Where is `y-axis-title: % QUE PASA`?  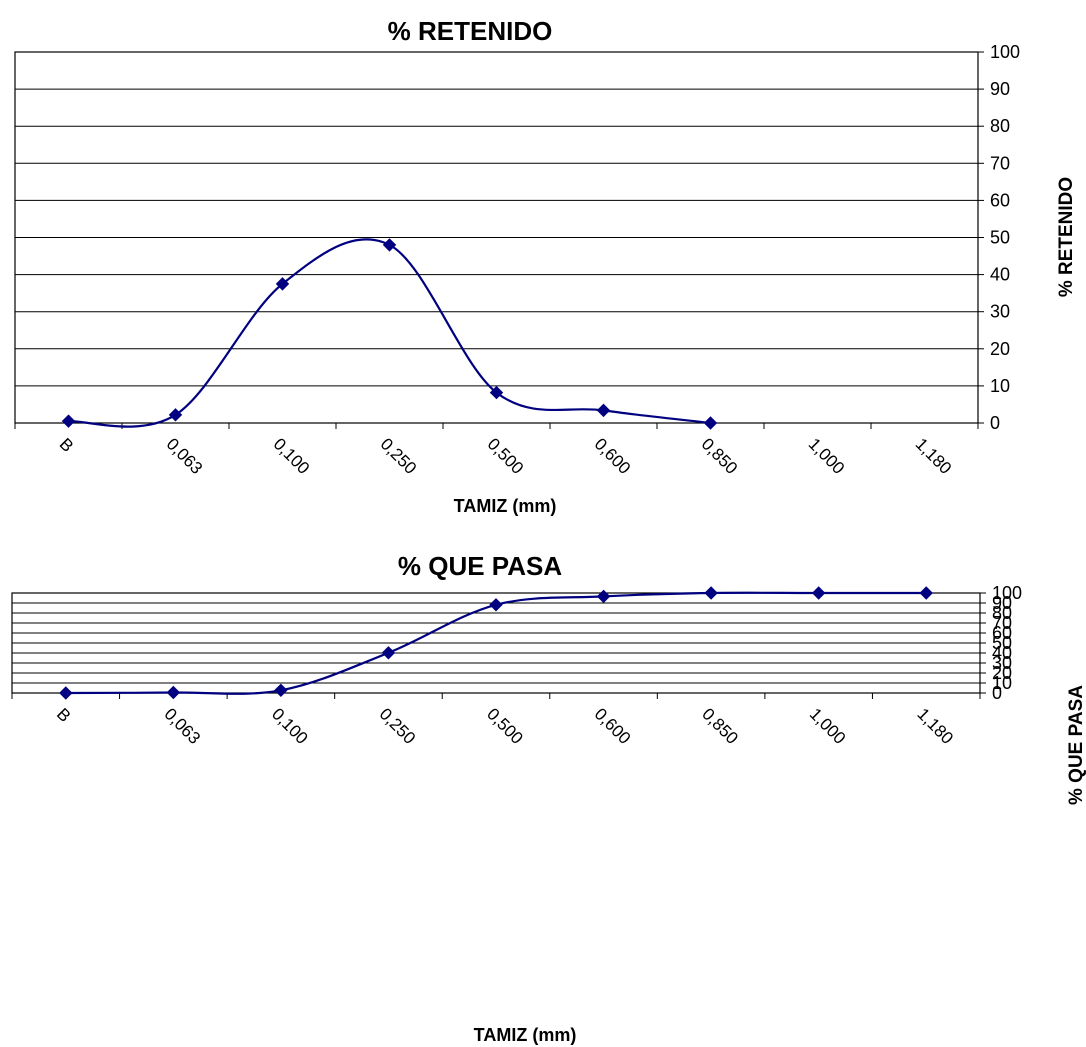
y-axis-title: % QUE PASA is located at coordinates (1076, 745).